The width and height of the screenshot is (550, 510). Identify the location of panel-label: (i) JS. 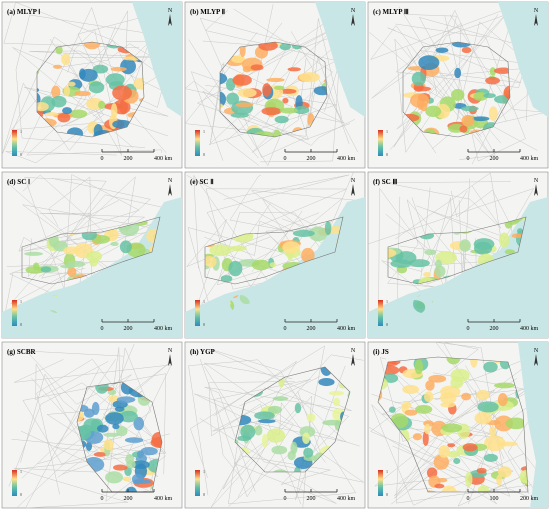
(381, 352).